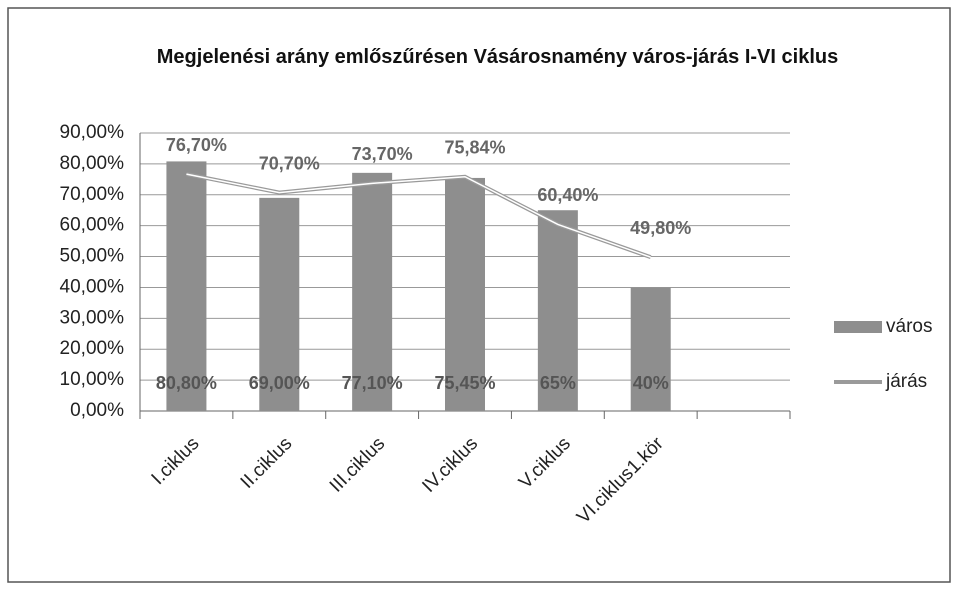  What do you see at coordinates (92, 163) in the screenshot?
I see `y-tick-label: 80,00%` at bounding box center [92, 163].